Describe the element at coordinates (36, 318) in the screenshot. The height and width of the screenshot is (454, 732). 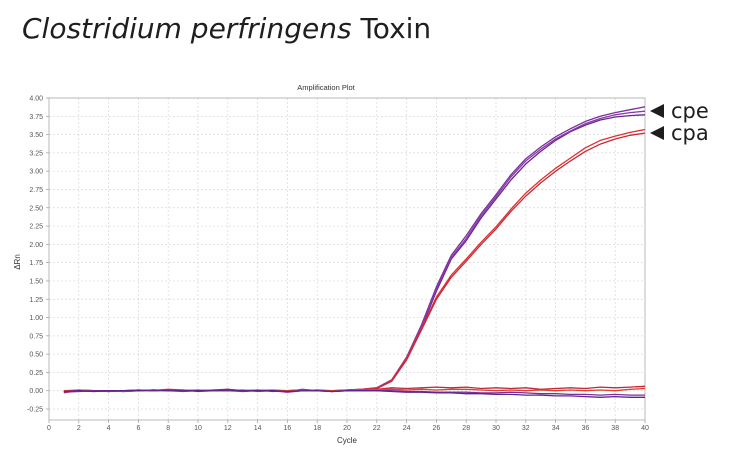
I see `y-tick-label: 1.00` at that location.